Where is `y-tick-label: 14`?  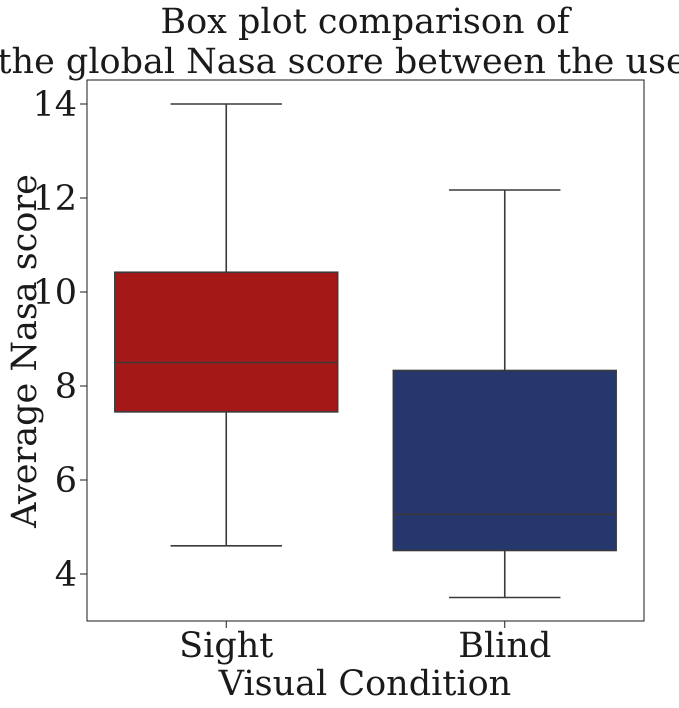
y-tick-label: 14 is located at coordinates (54, 105).